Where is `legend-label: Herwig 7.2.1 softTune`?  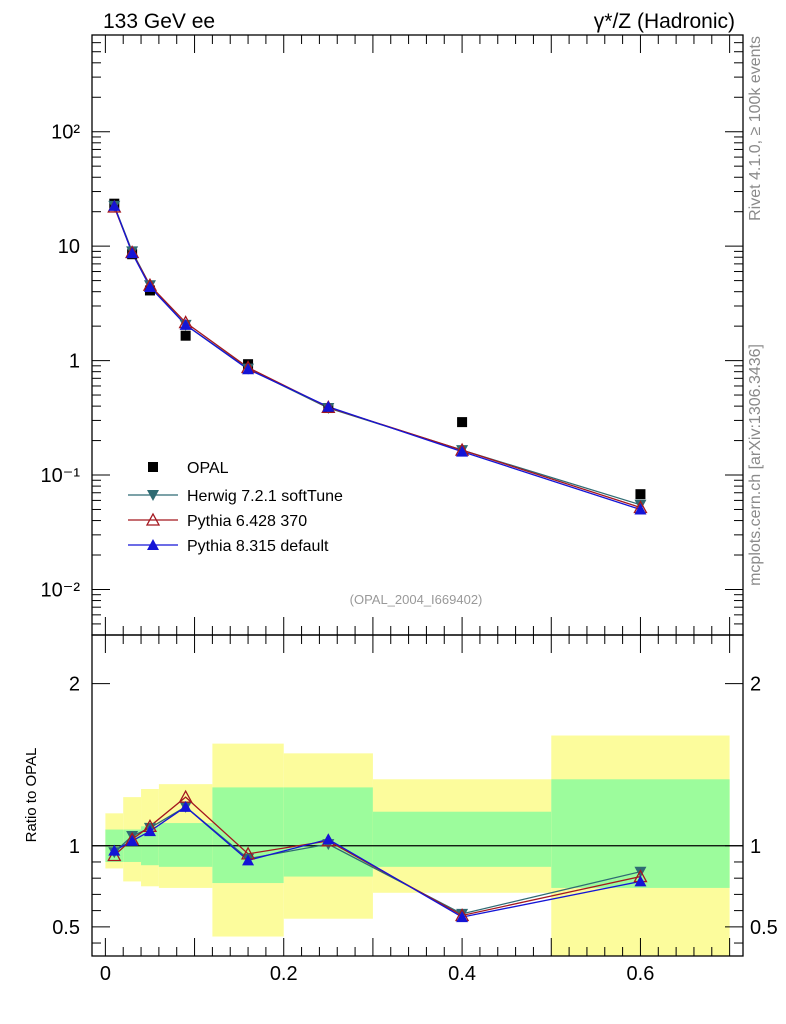 legend-label: Herwig 7.2.1 softTune is located at coordinates (265, 496).